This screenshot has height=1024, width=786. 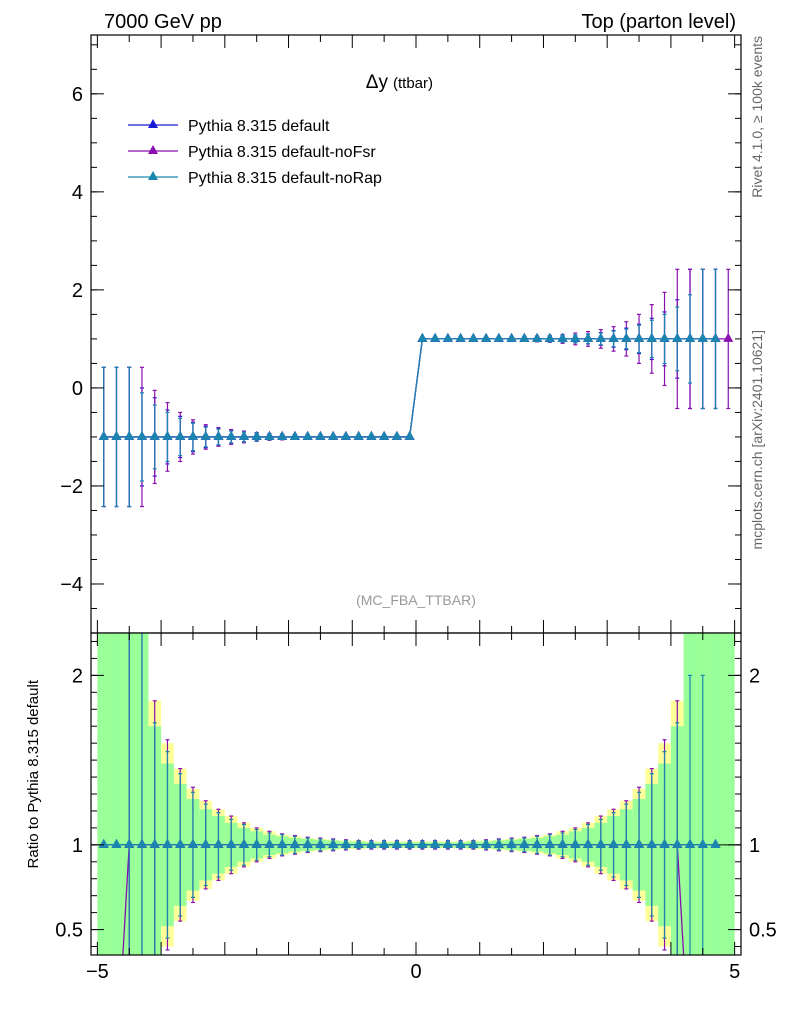 I want to click on mcplots-label: mcplots.cern.ch [arXiv:2401.10621], so click(x=757, y=439).